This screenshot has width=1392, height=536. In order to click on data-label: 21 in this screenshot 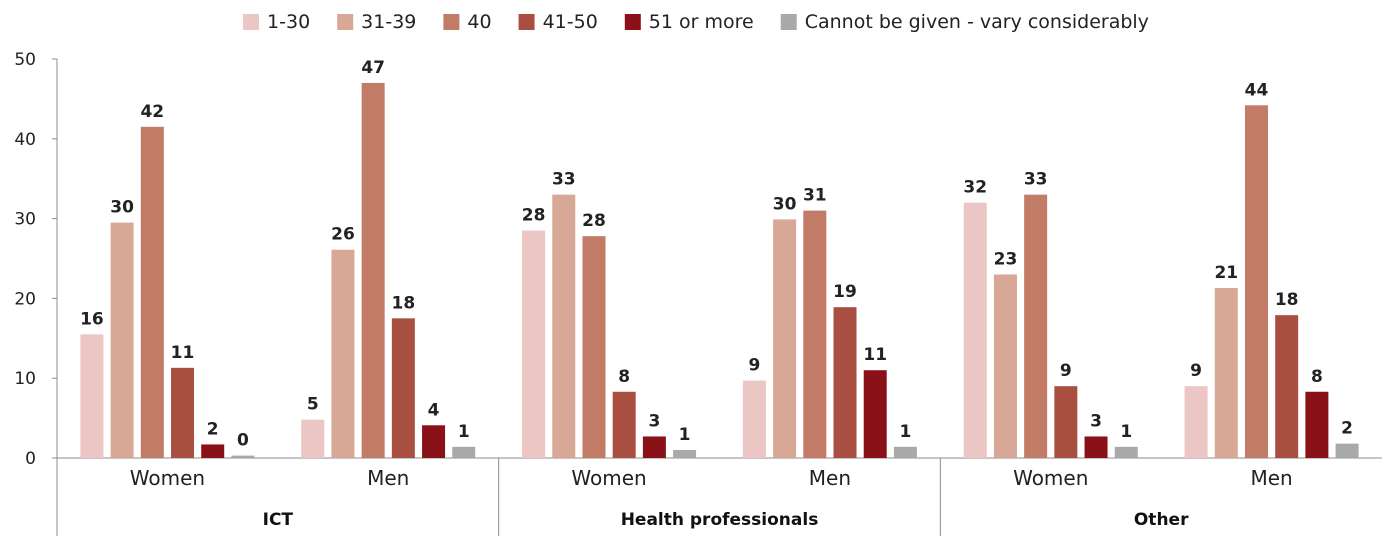, I will do `click(1226, 273)`.